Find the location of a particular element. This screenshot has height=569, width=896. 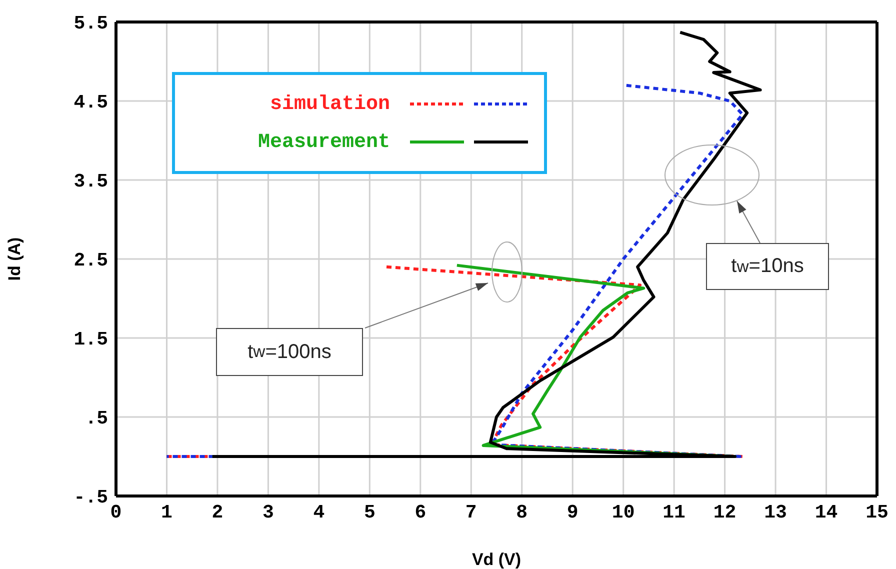

x-tick-label: 3 is located at coordinates (268, 512).